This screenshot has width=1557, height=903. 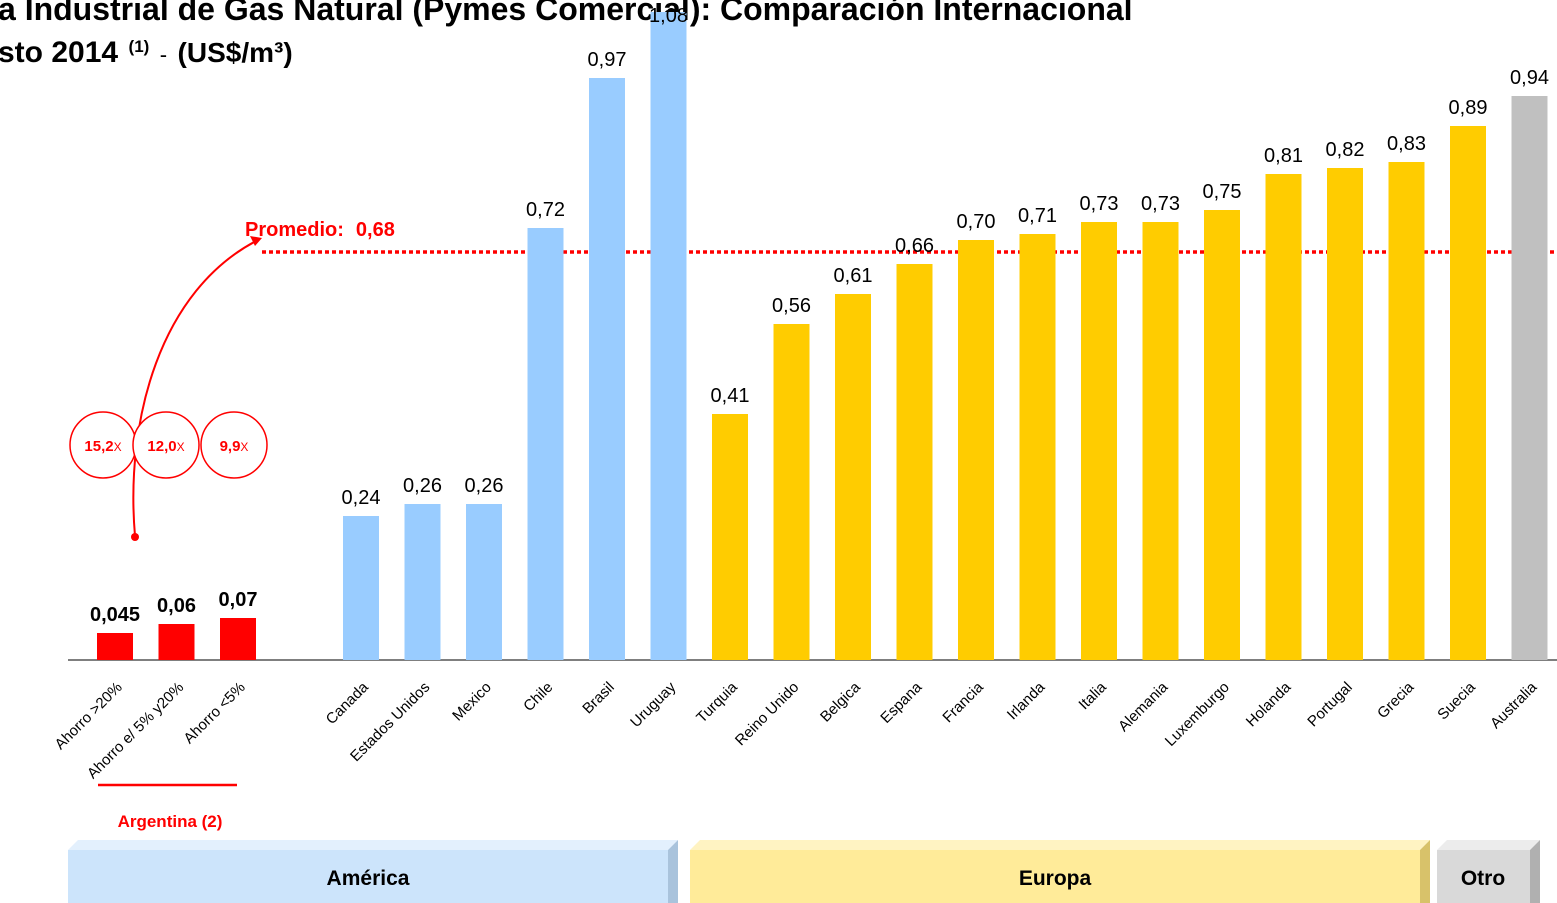 I want to click on value-label: 0,81, so click(x=1283, y=156).